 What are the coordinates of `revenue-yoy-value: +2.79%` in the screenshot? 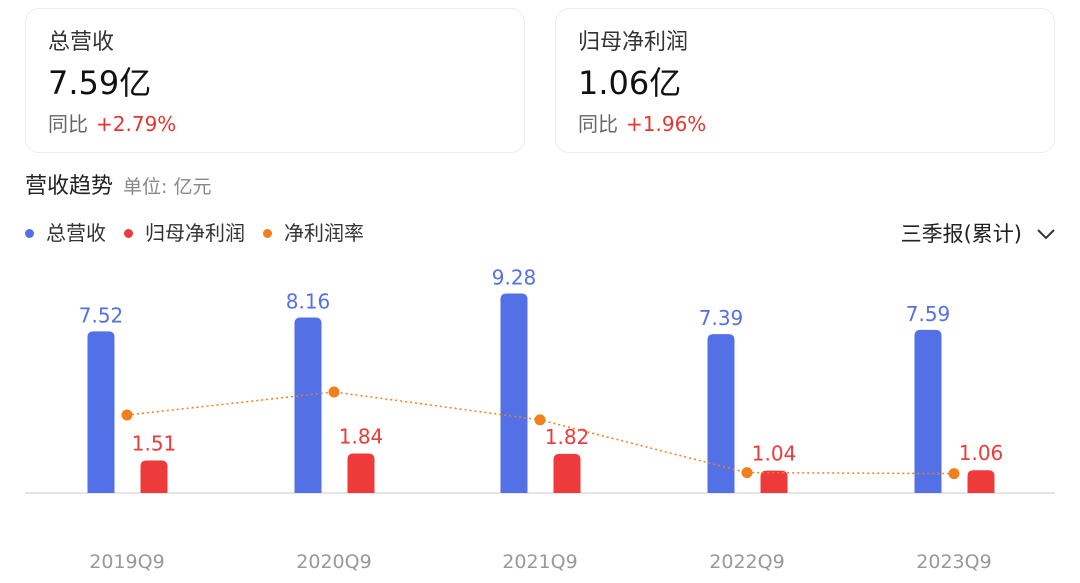 It's located at (136, 124).